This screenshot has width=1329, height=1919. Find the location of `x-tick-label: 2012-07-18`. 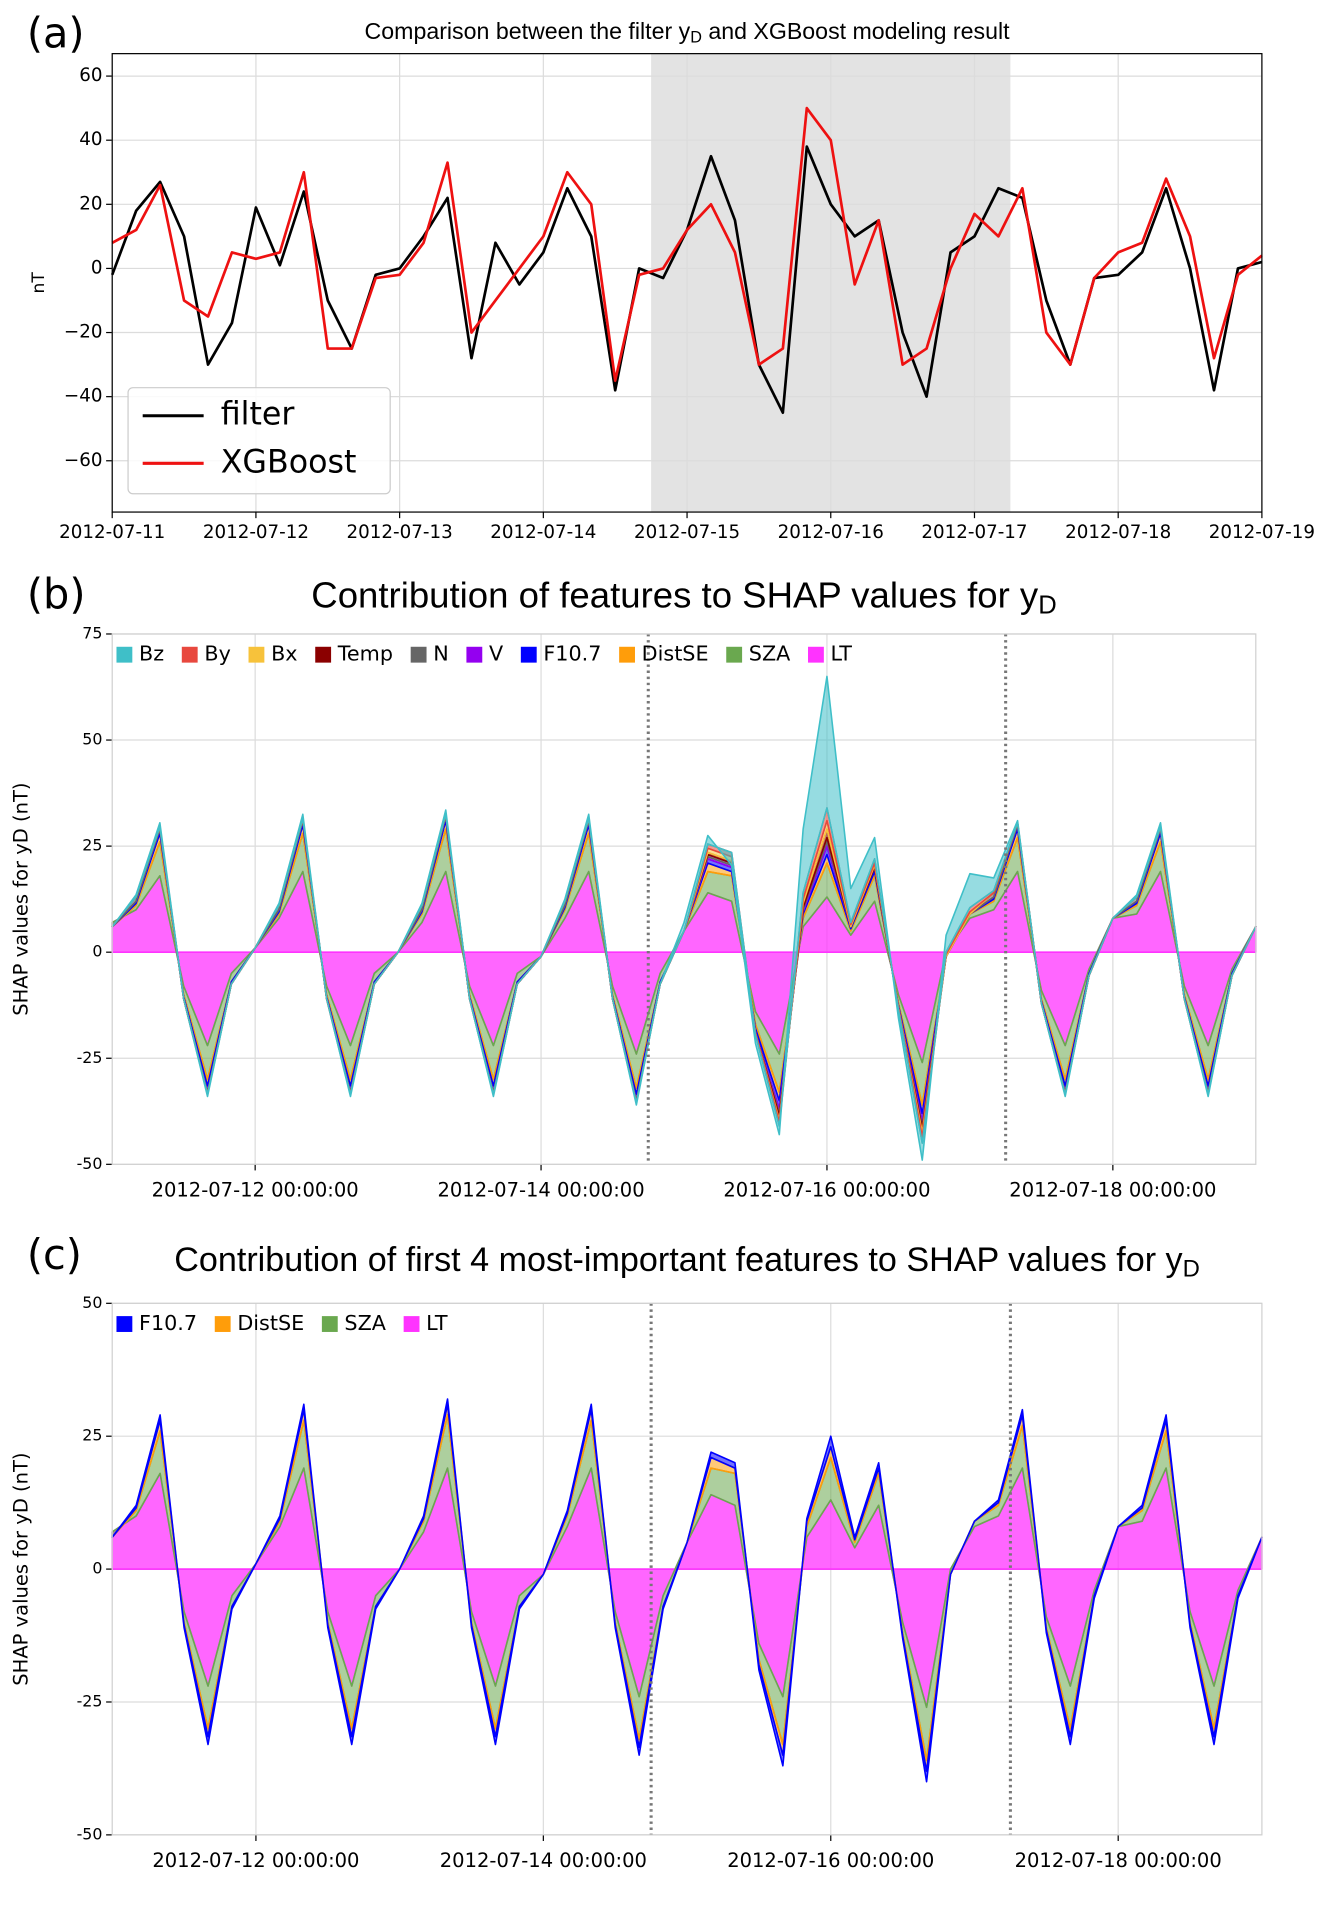

x-tick-label: 2012-07-18 is located at coordinates (1118, 532).